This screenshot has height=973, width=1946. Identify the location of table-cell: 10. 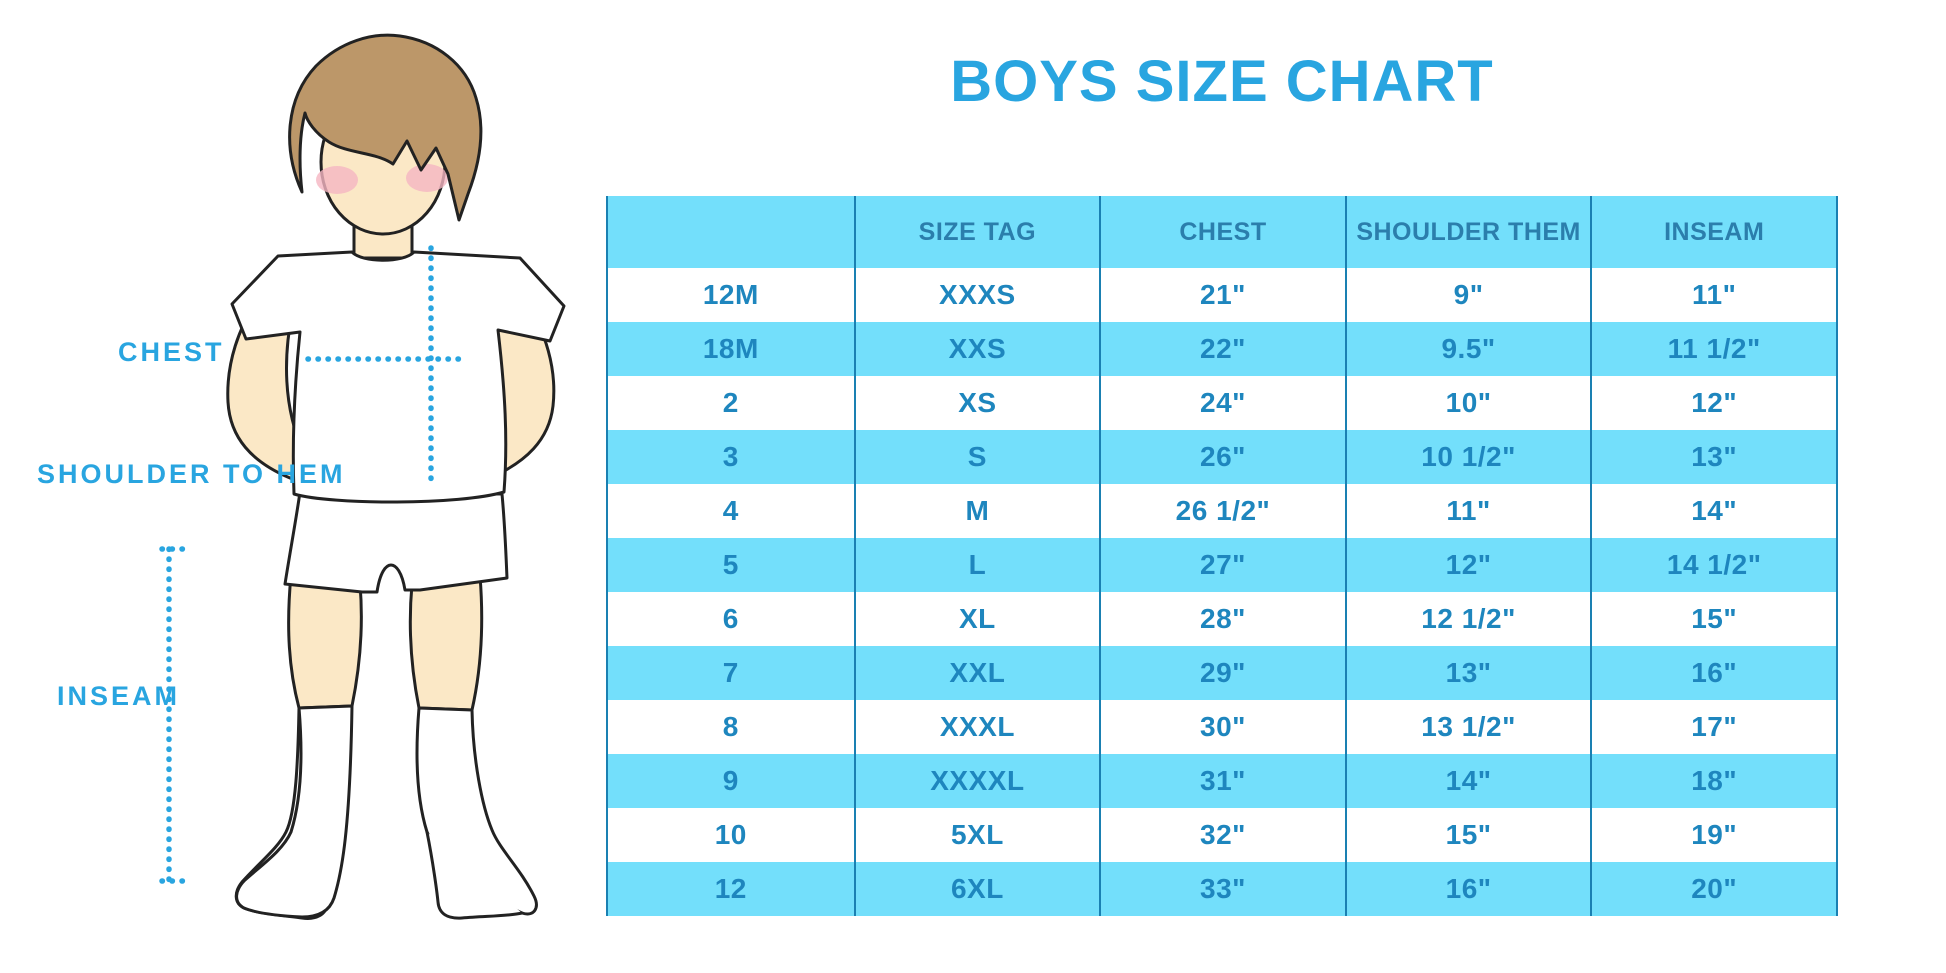
(730, 834).